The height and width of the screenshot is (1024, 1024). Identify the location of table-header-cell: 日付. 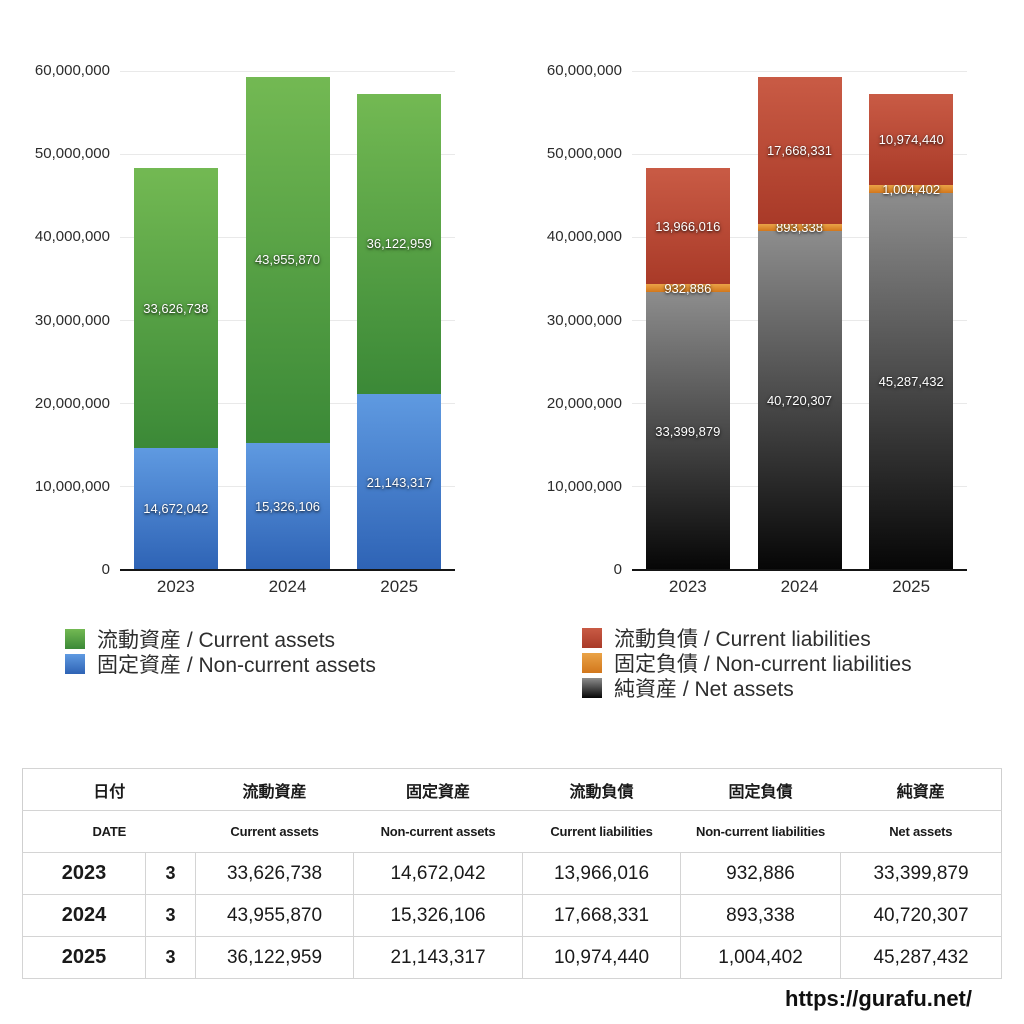
(109, 789).